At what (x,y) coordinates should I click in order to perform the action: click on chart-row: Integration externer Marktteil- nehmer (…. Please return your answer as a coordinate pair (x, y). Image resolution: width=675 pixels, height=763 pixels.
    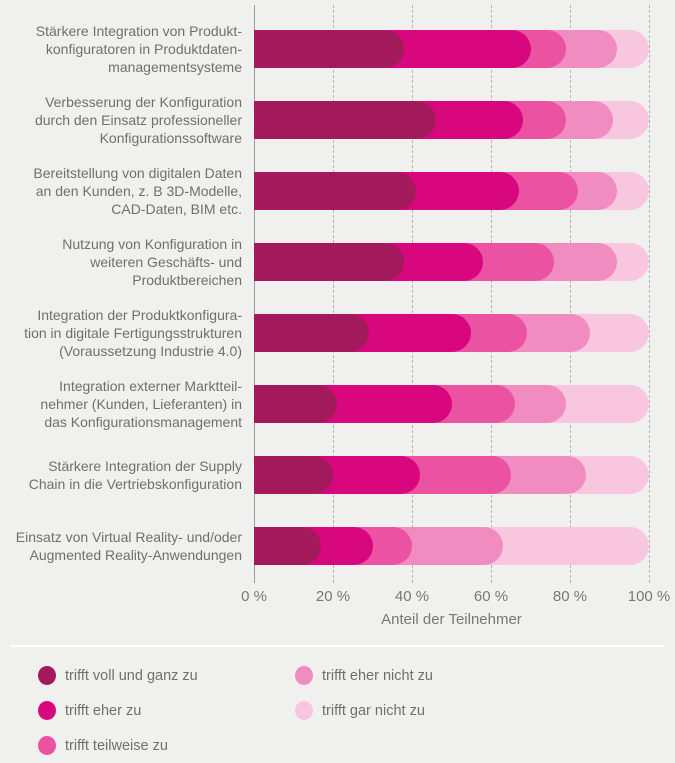
    Looking at the image, I should click on (337, 403).